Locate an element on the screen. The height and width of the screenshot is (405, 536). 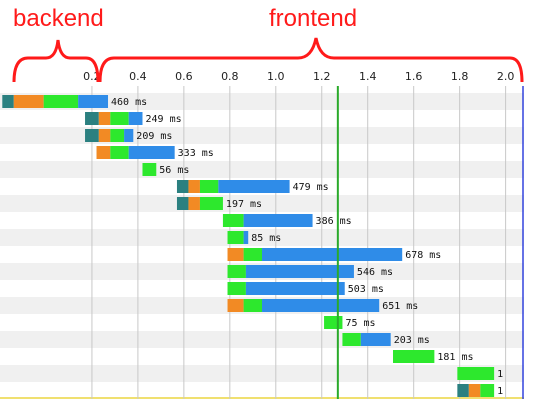
x-axis-ticks: 0.2 0.4 0.6 0.8 1.0 1.2 1.4 1.6 1.8 2.0 is located at coordinates (298, 76).